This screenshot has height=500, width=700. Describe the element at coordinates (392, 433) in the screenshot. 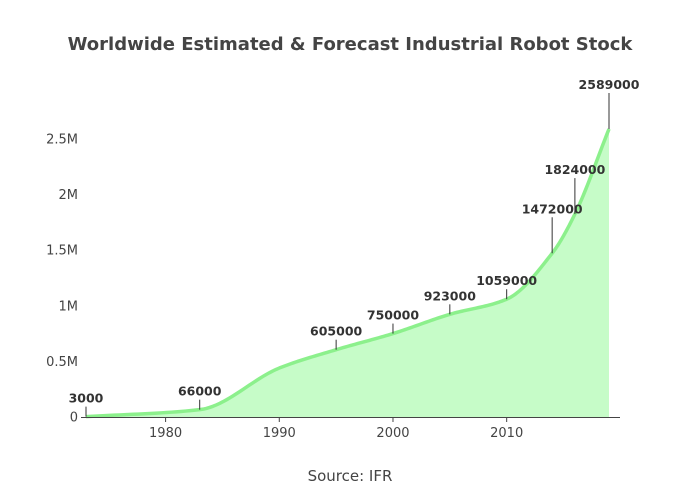

I see `x-tick-label: 2000` at that location.